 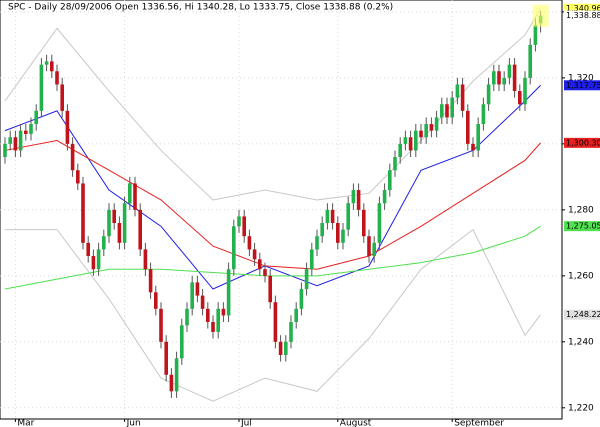 What do you see at coordinates (581, 276) in the screenshot?
I see `y-tick-label: 1,260` at bounding box center [581, 276].